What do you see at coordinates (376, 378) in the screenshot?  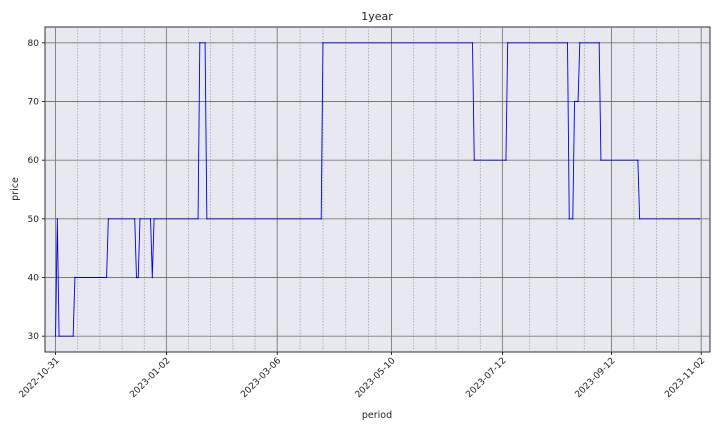 I see `x-tick-label: 2023-05-10` at bounding box center [376, 378].